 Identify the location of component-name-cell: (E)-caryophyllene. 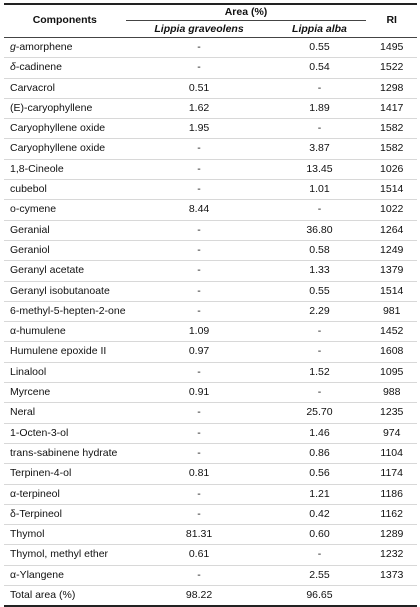
(65, 109).